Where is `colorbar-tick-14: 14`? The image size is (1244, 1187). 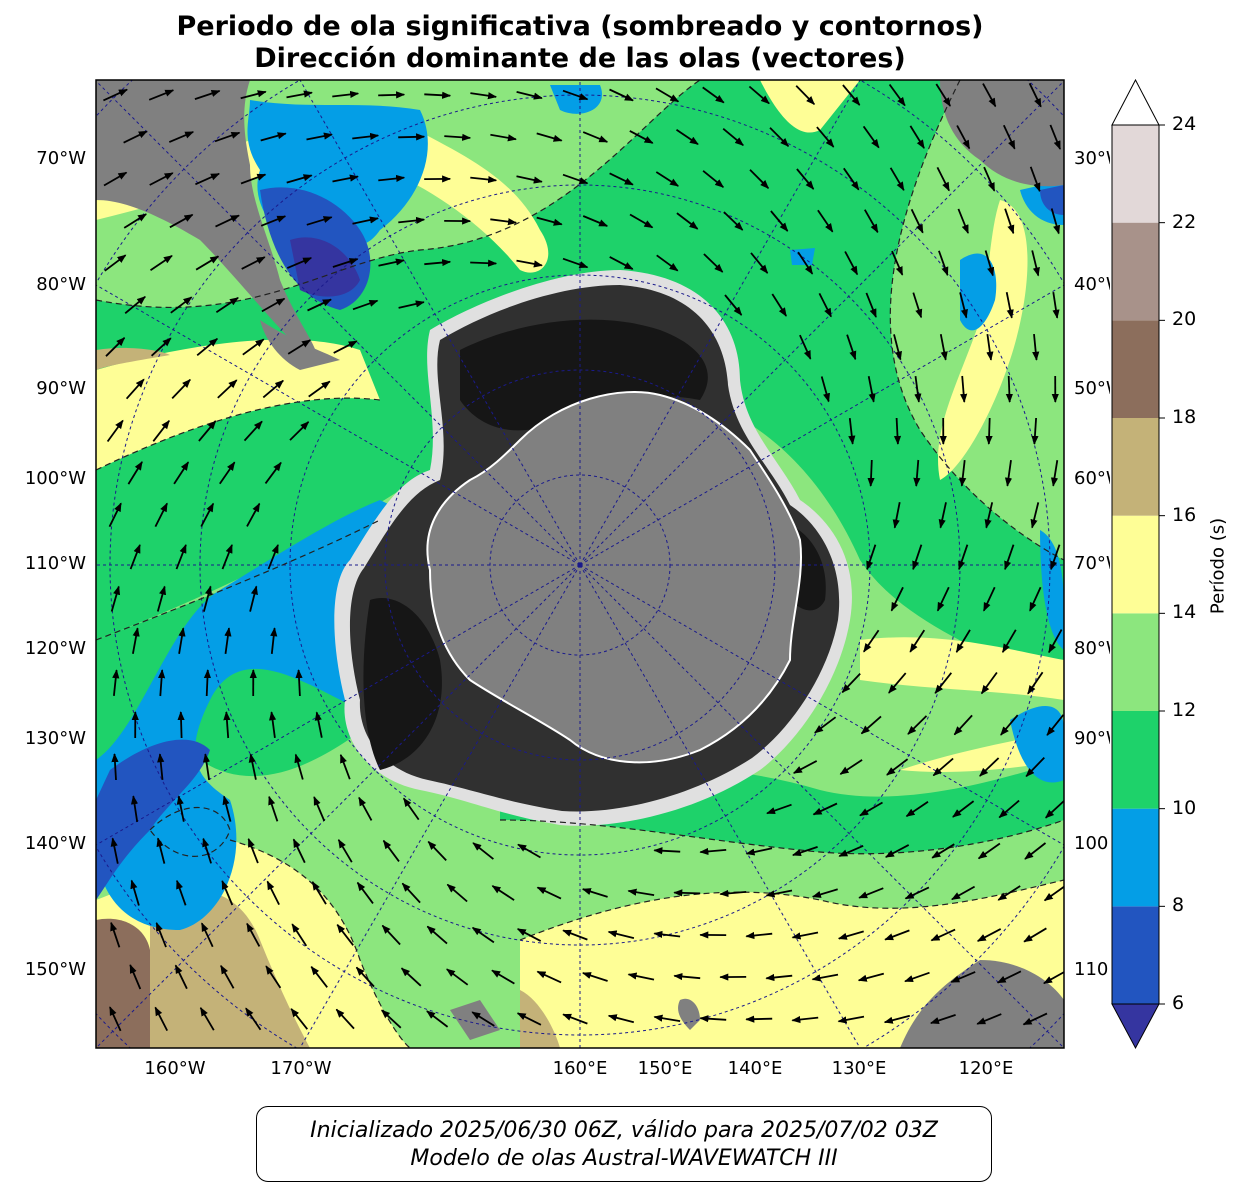 colorbar-tick-14: 14 is located at coordinates (1184, 612).